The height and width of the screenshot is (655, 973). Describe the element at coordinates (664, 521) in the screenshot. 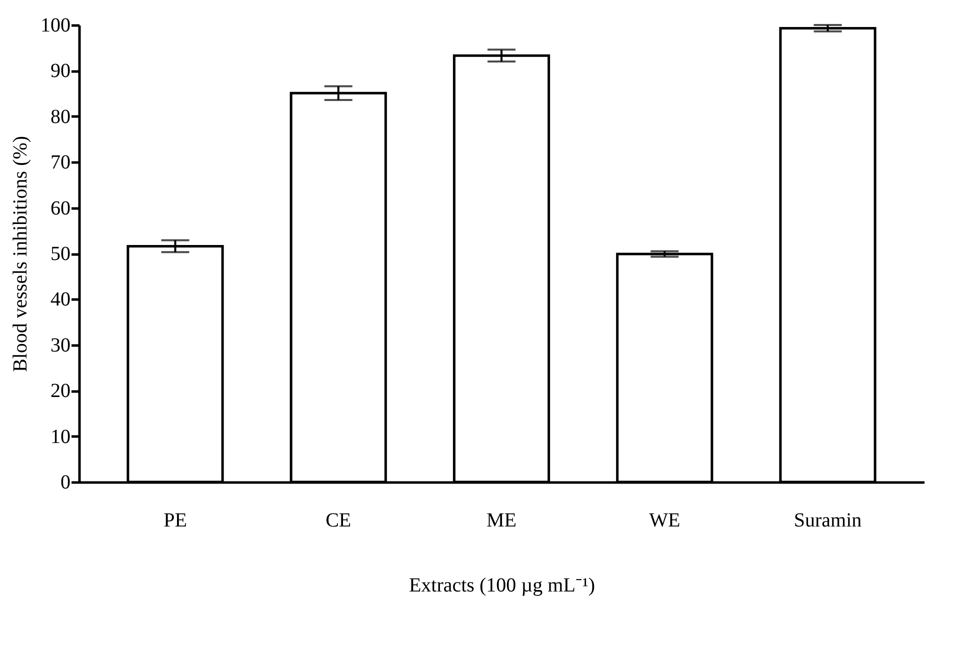

I see `x-tick-label: WE` at that location.